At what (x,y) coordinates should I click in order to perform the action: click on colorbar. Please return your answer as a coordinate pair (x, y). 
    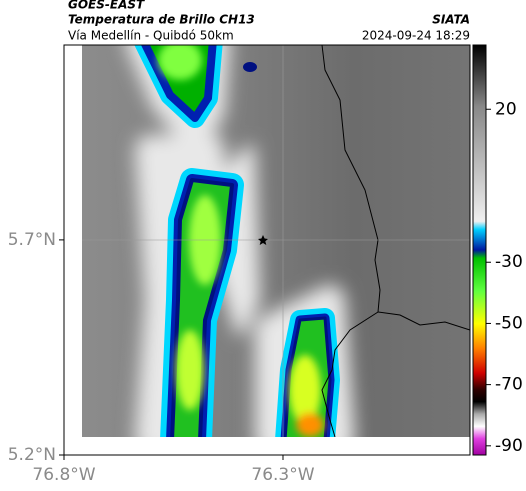
    Looking at the image, I should click on (479, 250).